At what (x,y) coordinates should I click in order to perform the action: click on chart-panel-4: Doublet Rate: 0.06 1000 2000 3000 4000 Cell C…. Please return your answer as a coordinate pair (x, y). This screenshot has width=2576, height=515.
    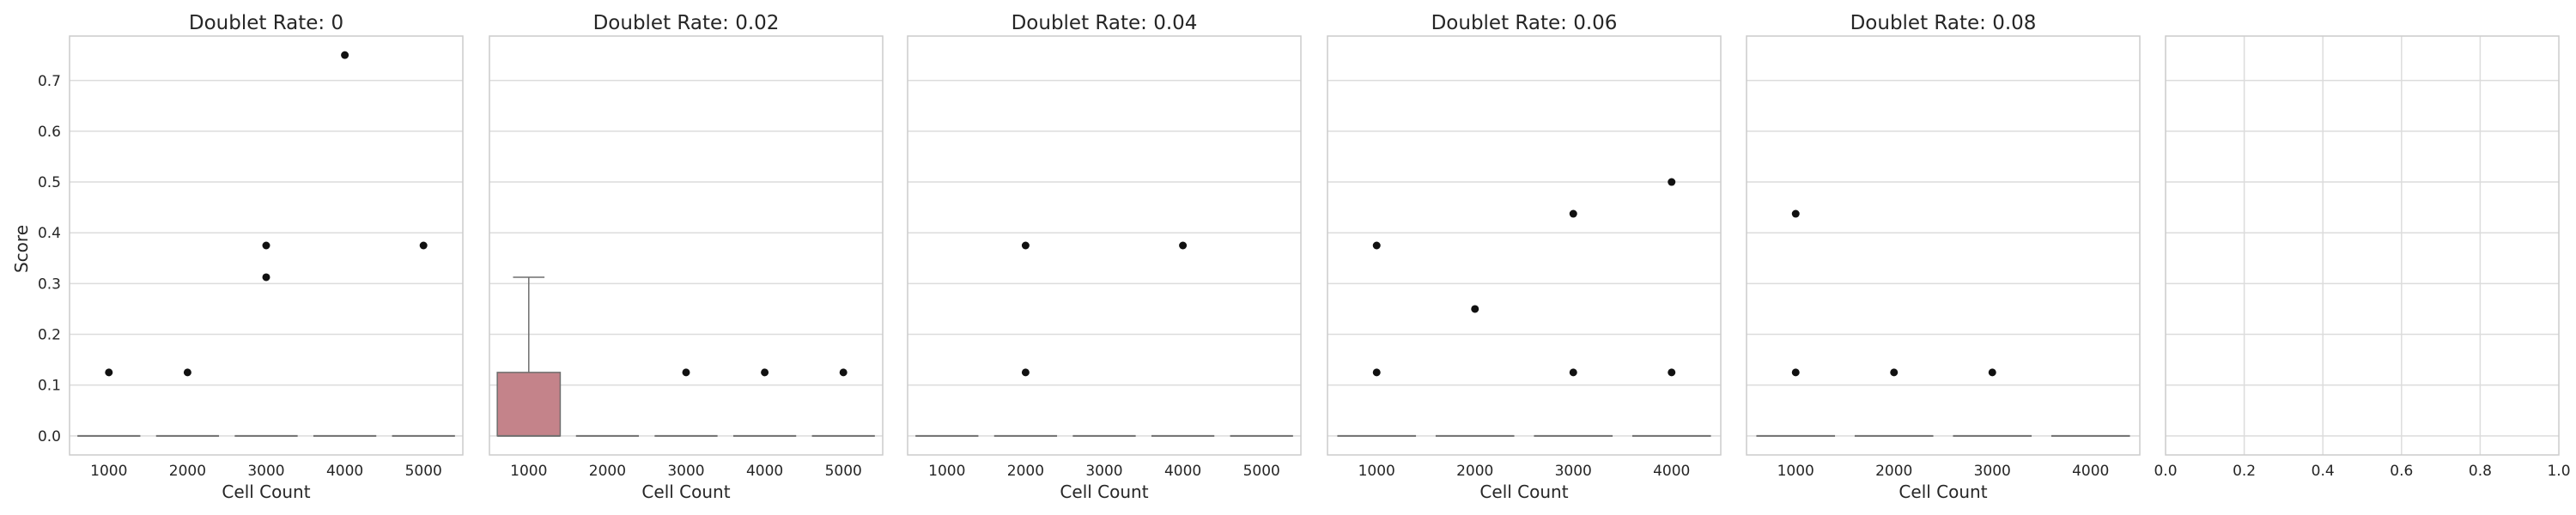
    Looking at the image, I should click on (1524, 257).